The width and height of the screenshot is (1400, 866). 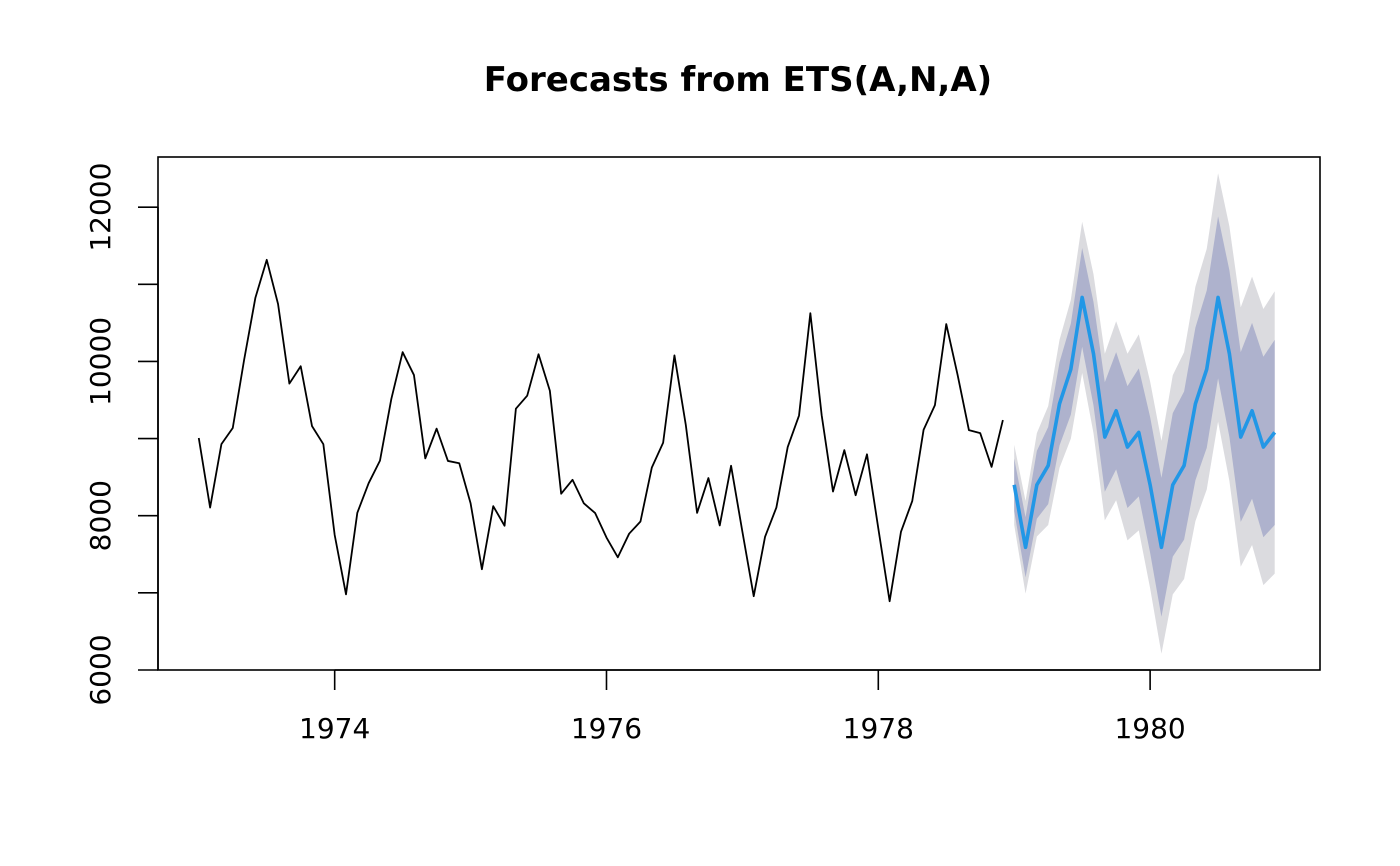 I want to click on forecast-mean-line, so click(x=1144, y=422).